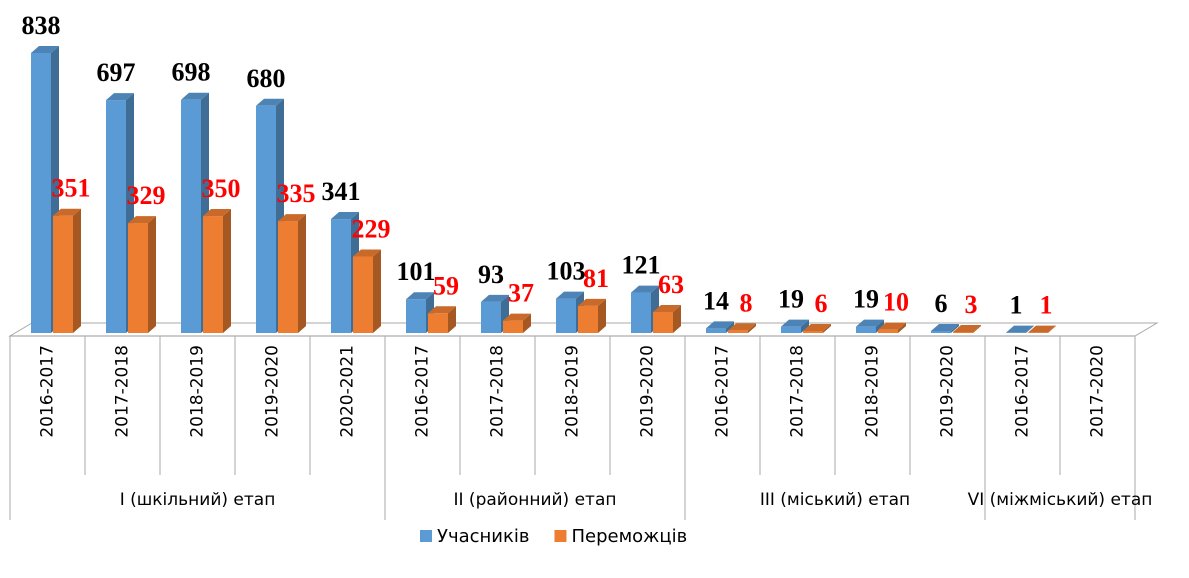 This screenshot has width=1189, height=578. Describe the element at coordinates (221, 188) in the screenshot. I see `value-label: 350` at that location.